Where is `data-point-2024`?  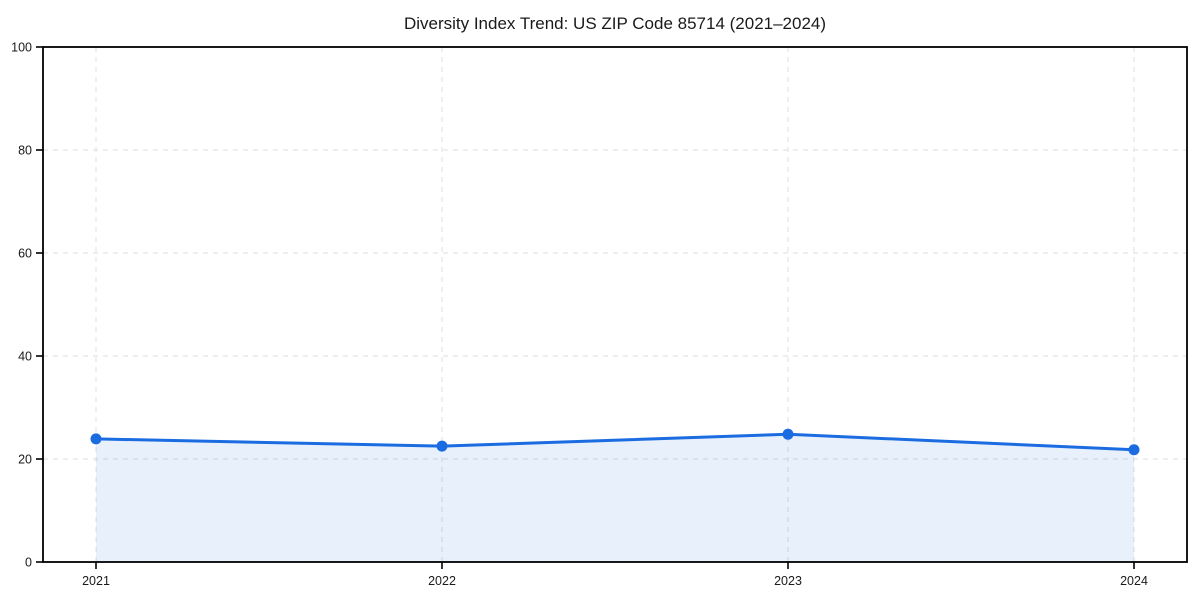 data-point-2024 is located at coordinates (1134, 450).